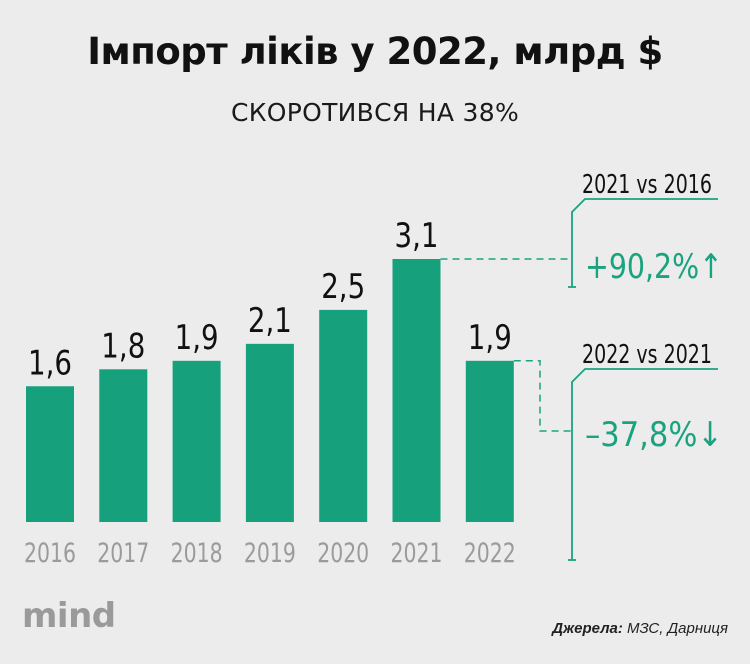  What do you see at coordinates (647, 185) in the screenshot?
I see `comparison-title: 2021 vs 2016` at bounding box center [647, 185].